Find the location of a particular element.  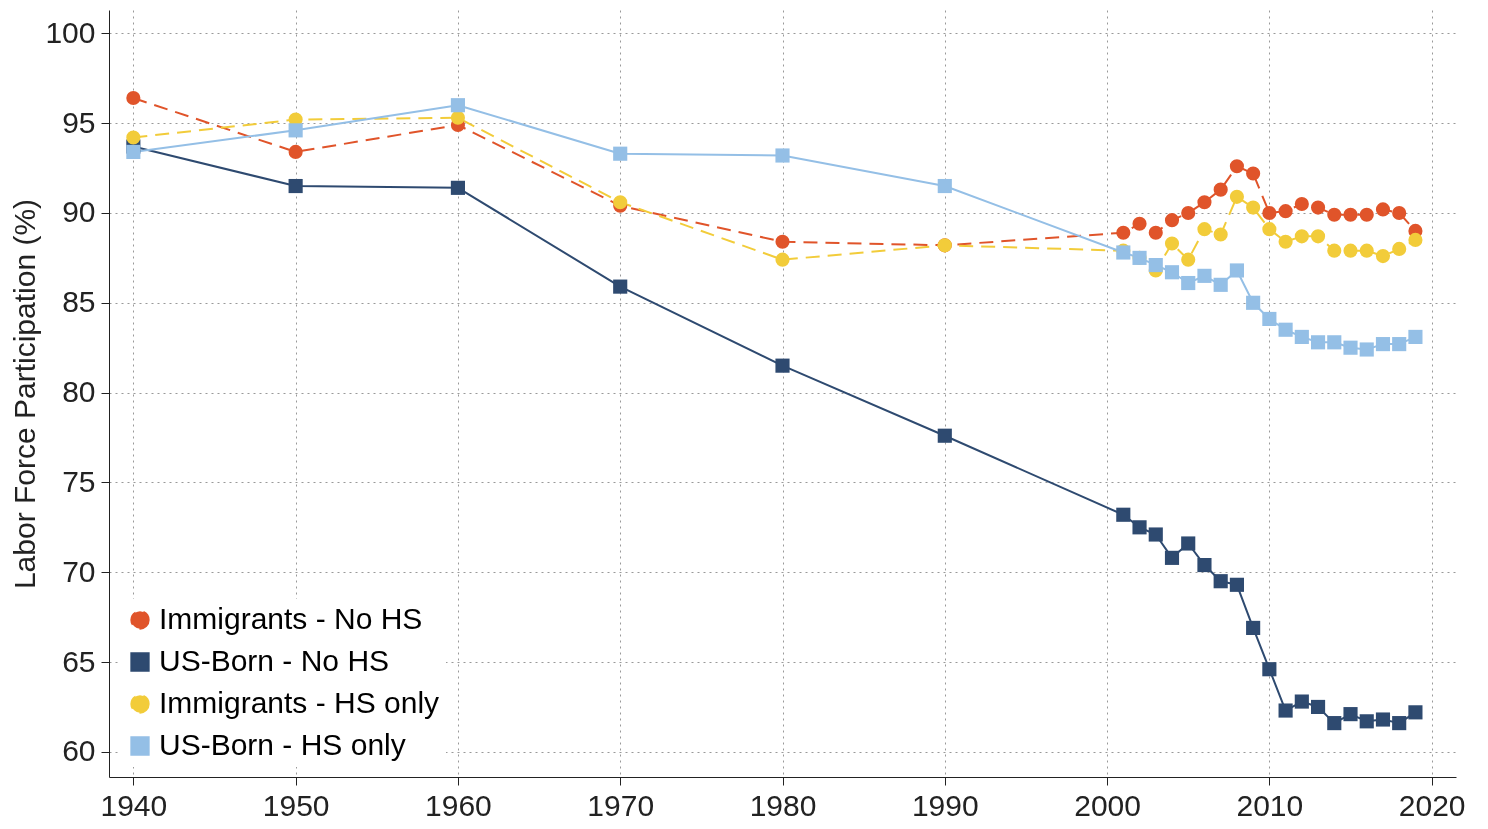

y-tick-label: 95 is located at coordinates (79, 122).